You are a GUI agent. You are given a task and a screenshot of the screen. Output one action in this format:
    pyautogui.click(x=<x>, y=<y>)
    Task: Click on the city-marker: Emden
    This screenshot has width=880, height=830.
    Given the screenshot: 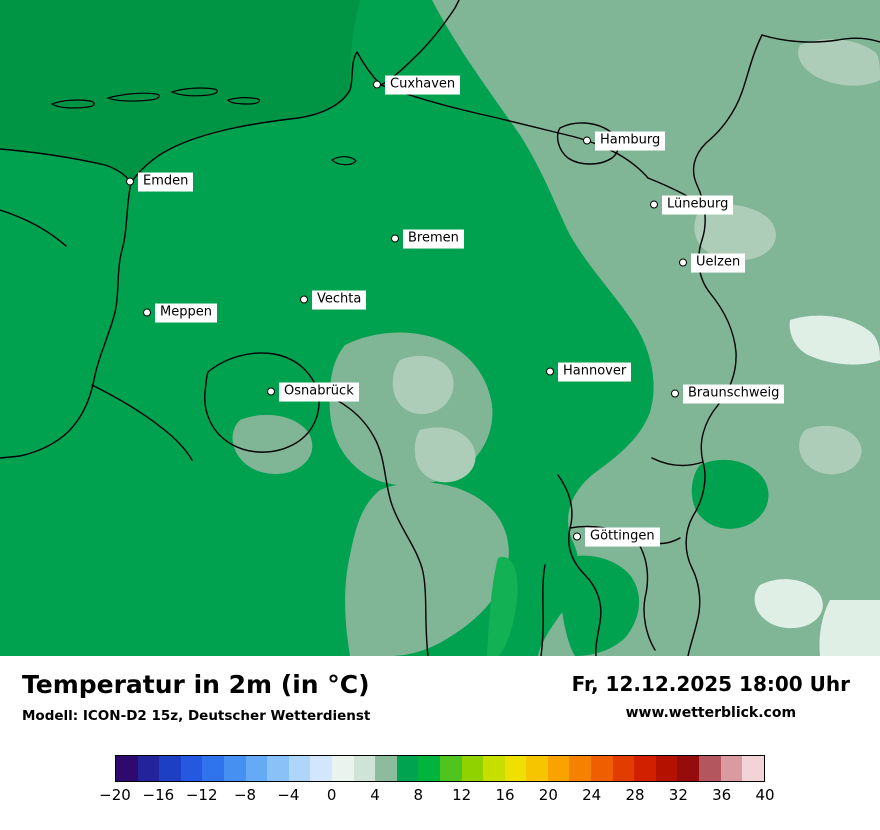 What is the action you would take?
    pyautogui.click(x=160, y=182)
    